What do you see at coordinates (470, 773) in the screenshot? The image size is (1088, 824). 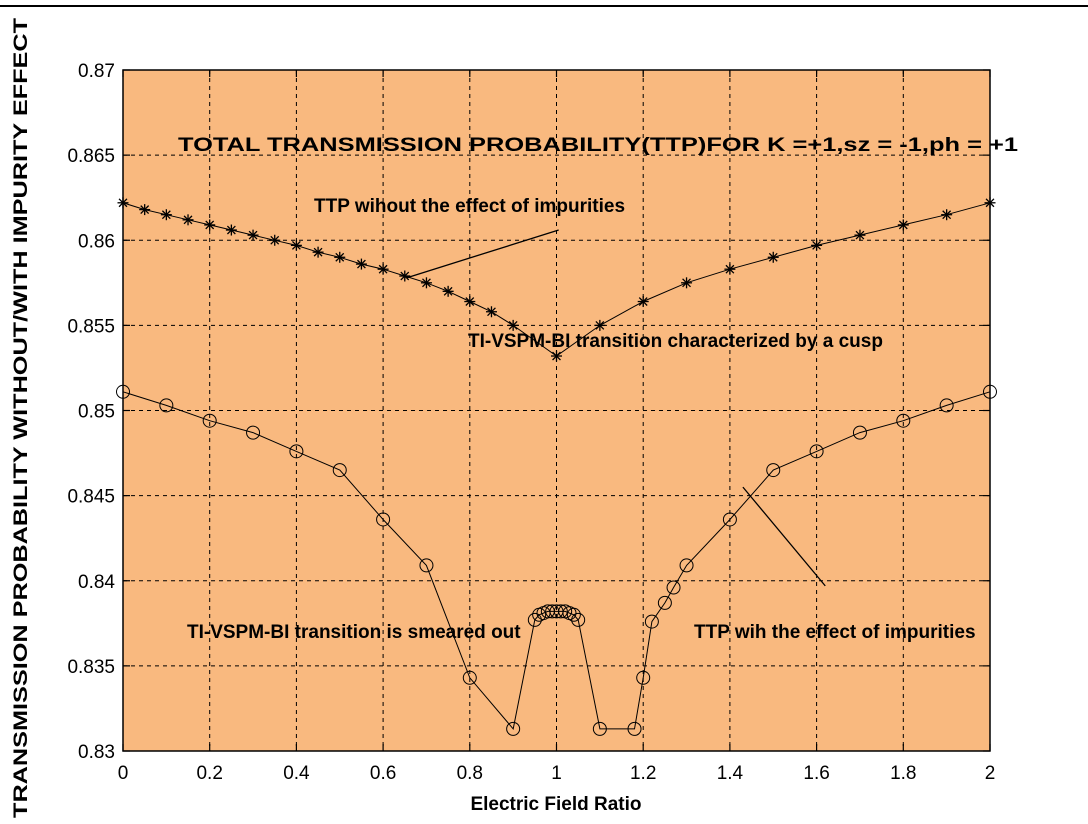 I see `x-tick-label: 0.8` at bounding box center [470, 773].